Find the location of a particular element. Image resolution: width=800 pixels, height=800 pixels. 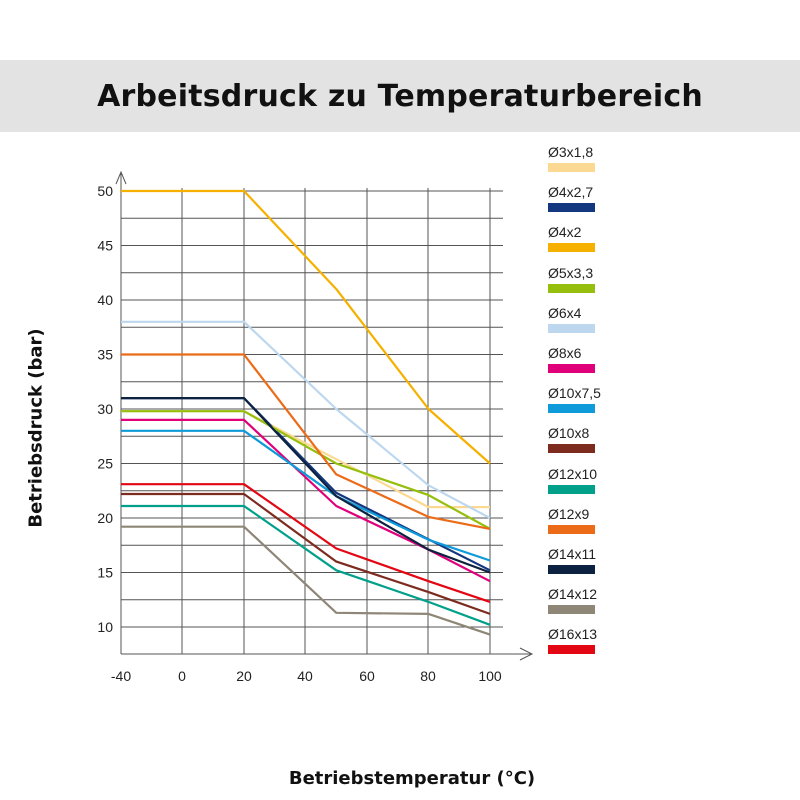

y-tick-label: 45 is located at coordinates (105, 246).